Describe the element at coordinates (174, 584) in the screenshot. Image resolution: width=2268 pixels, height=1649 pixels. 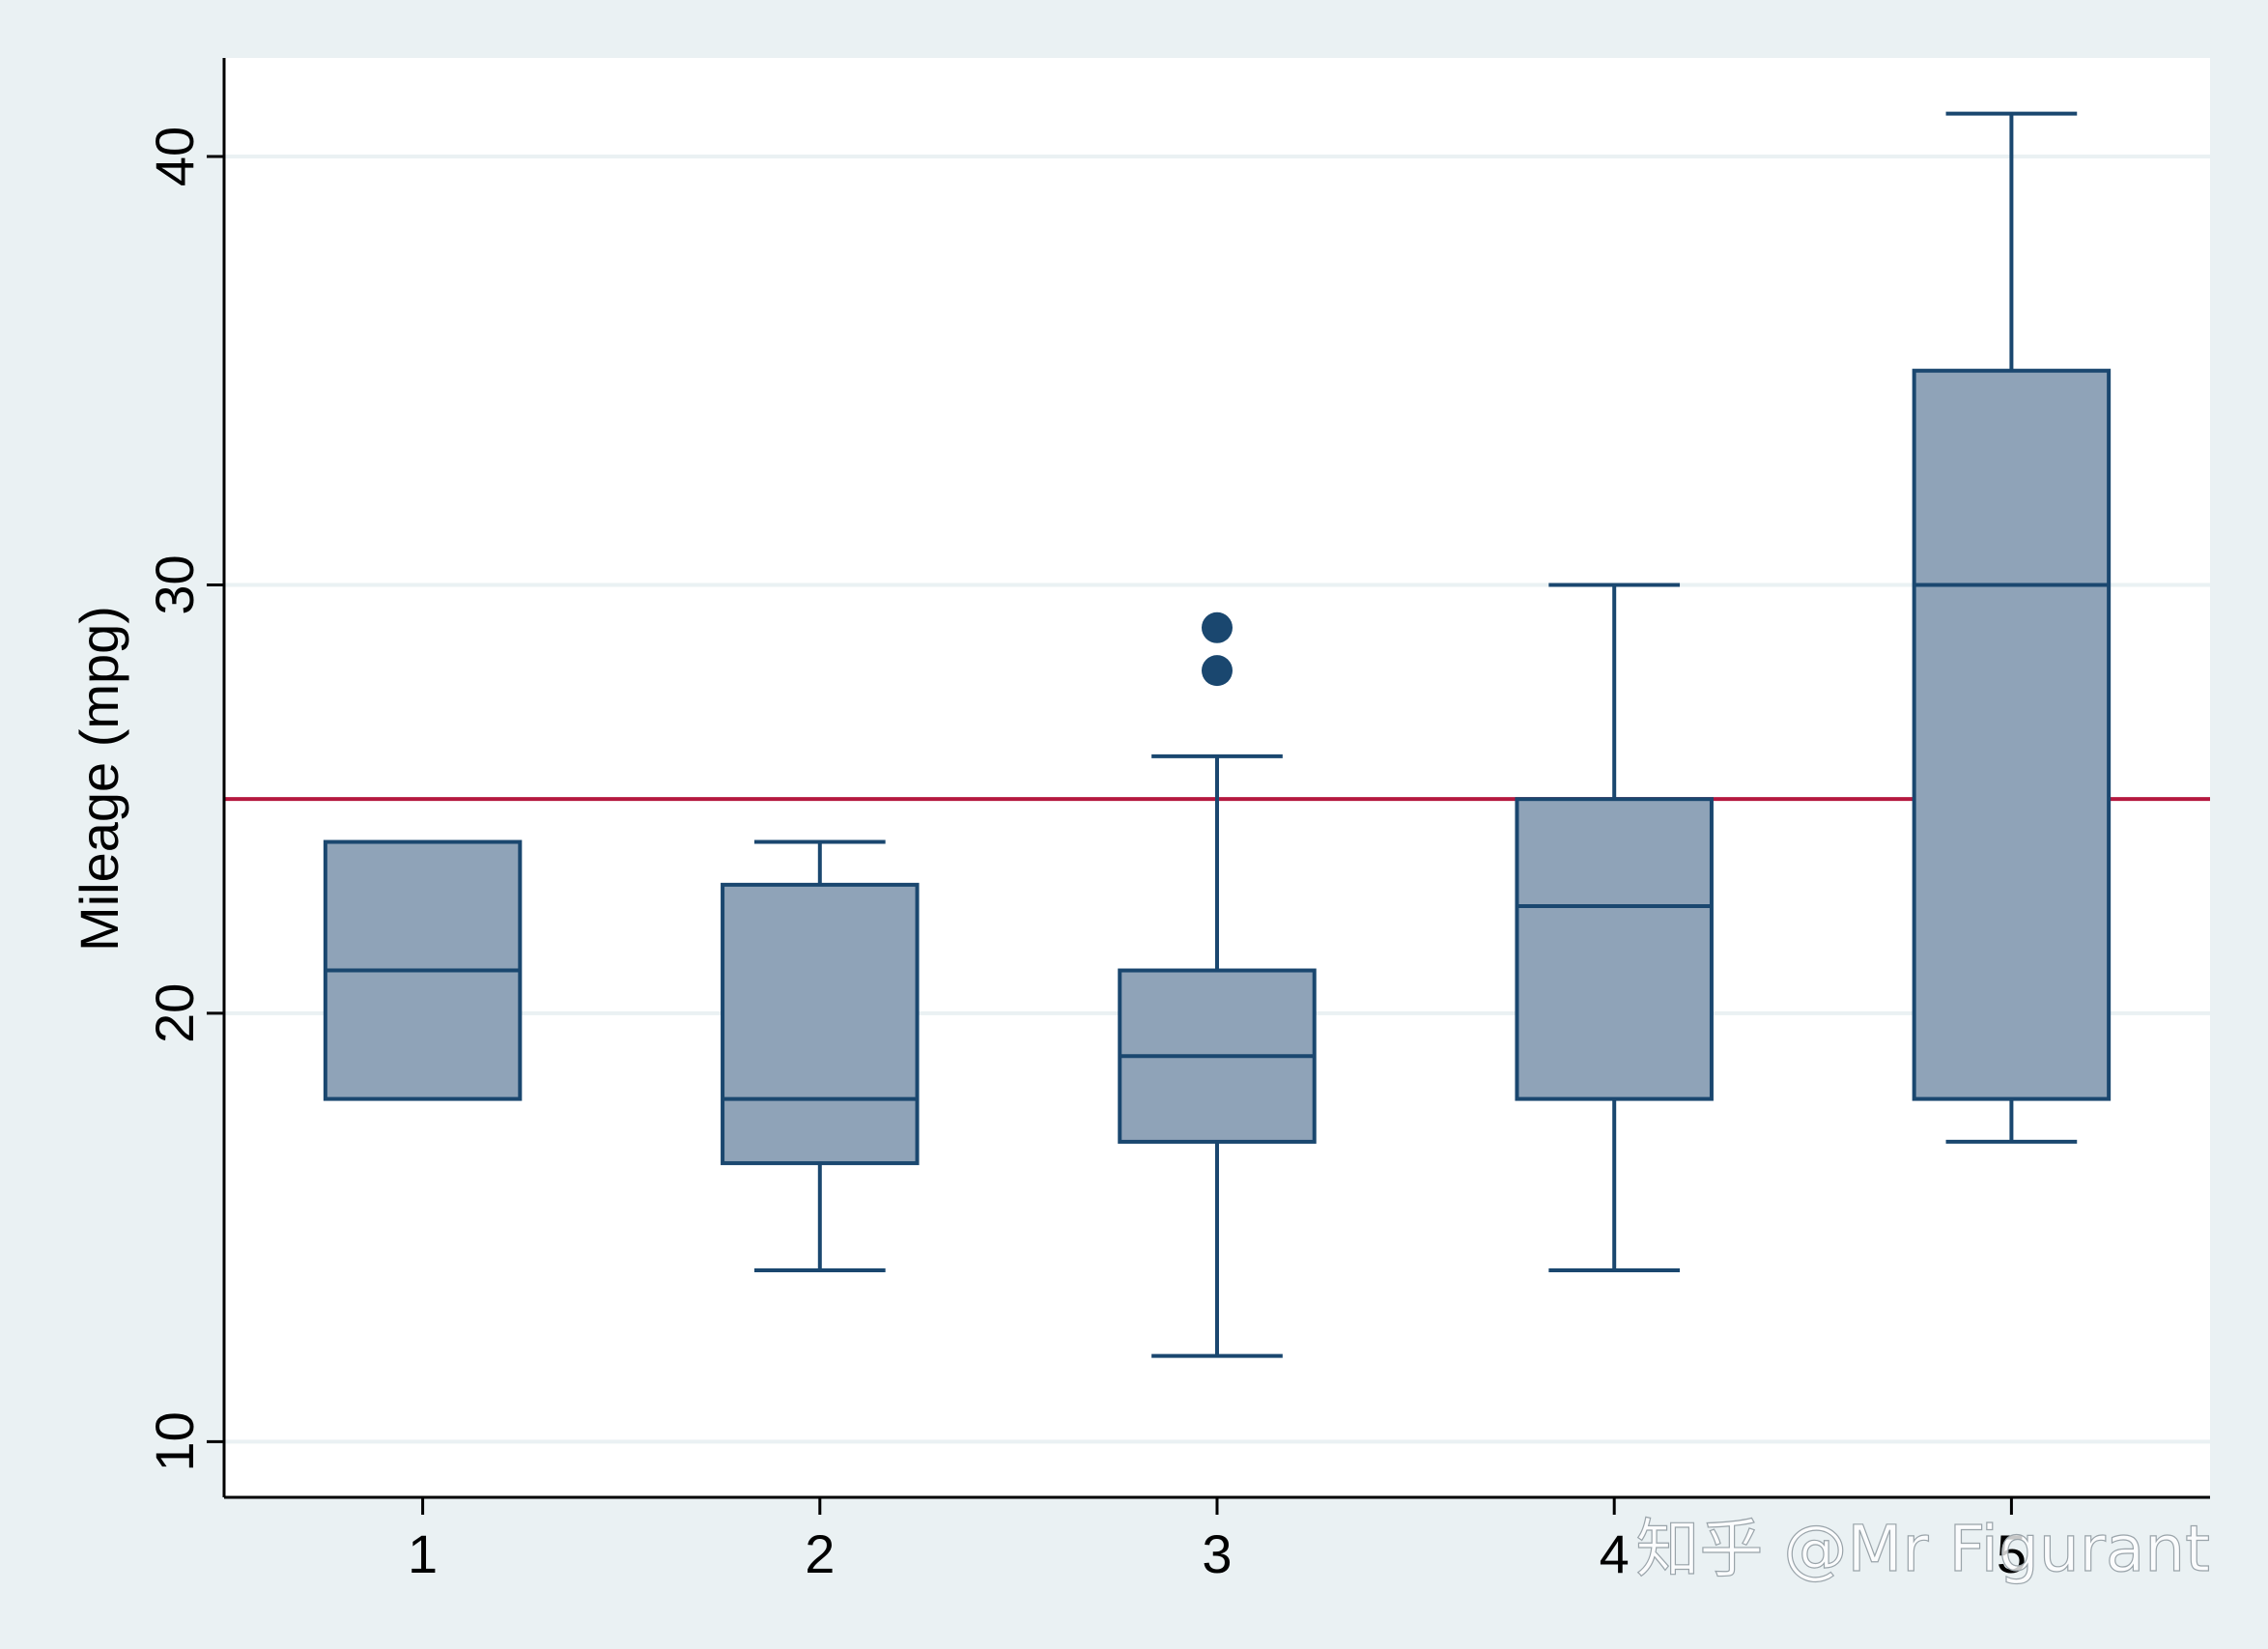
I see `y-tick-label-30: 30` at that location.